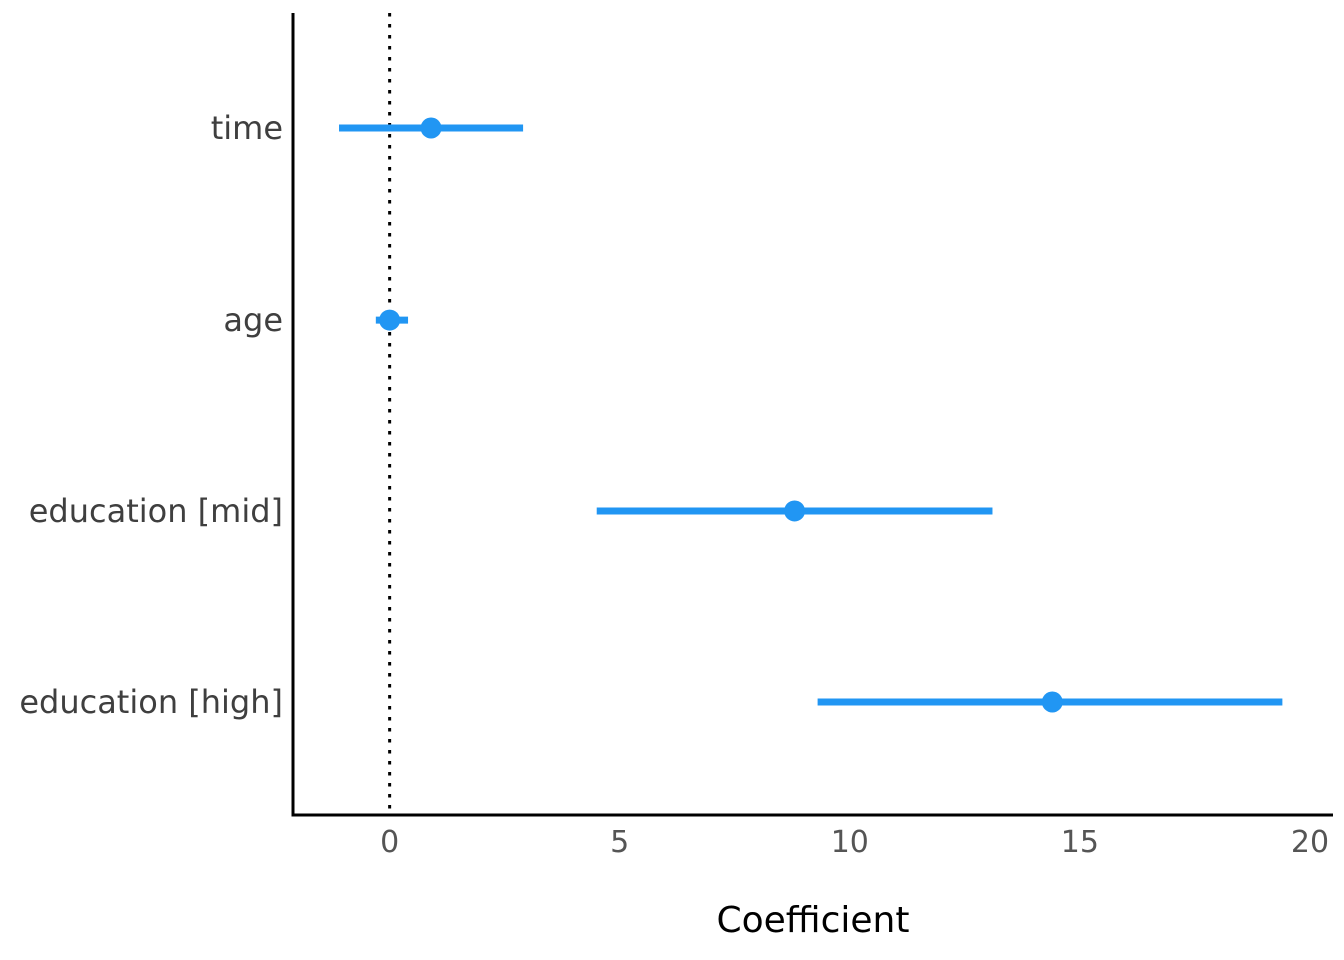  What do you see at coordinates (253, 320) in the screenshot?
I see `y-category-label-age: age` at bounding box center [253, 320].